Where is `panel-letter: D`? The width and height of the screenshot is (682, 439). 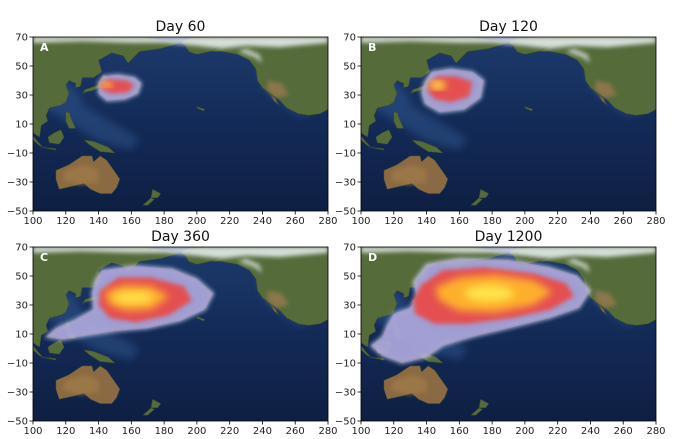 panel-letter: D is located at coordinates (372, 257).